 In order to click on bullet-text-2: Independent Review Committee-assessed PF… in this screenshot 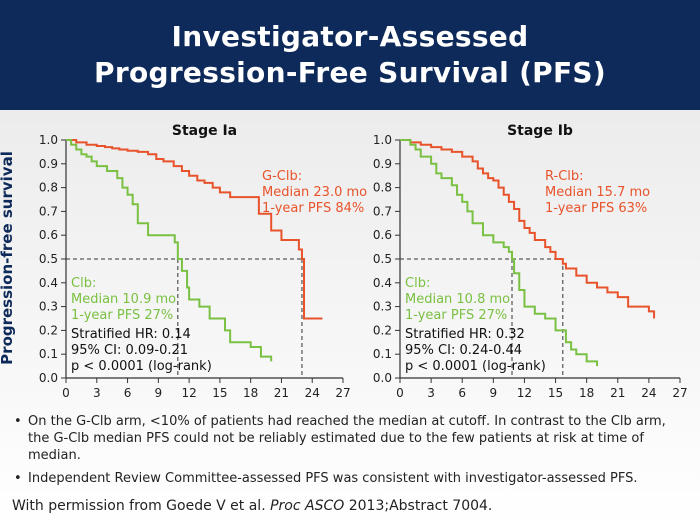, I will do `click(333, 478)`.